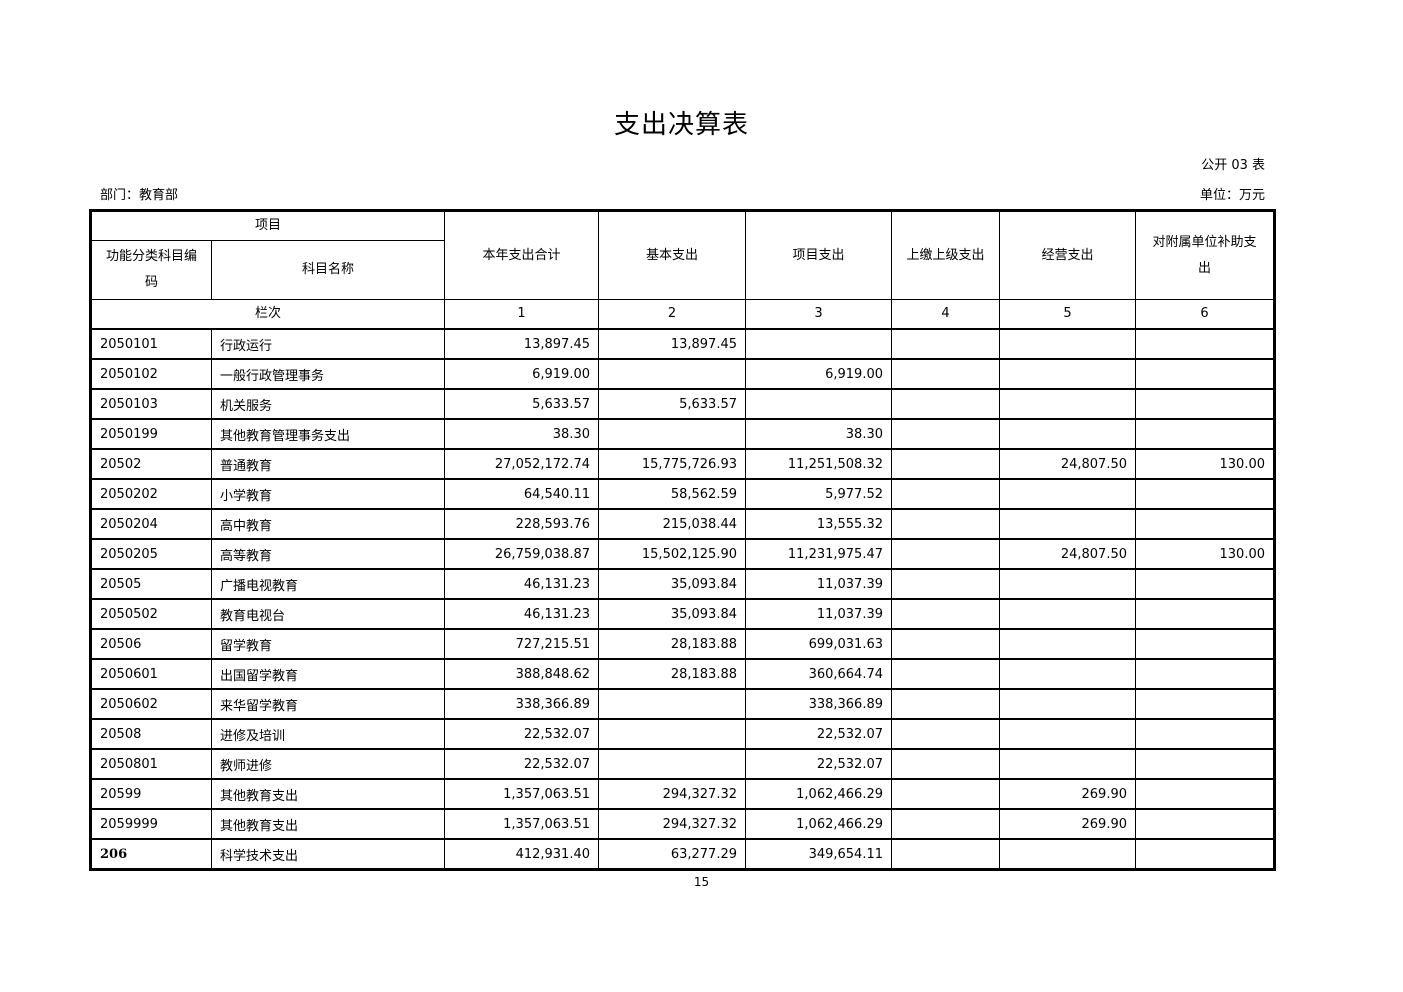  Describe the element at coordinates (521, 374) in the screenshot. I see `cell-total: 6,919.00` at that location.